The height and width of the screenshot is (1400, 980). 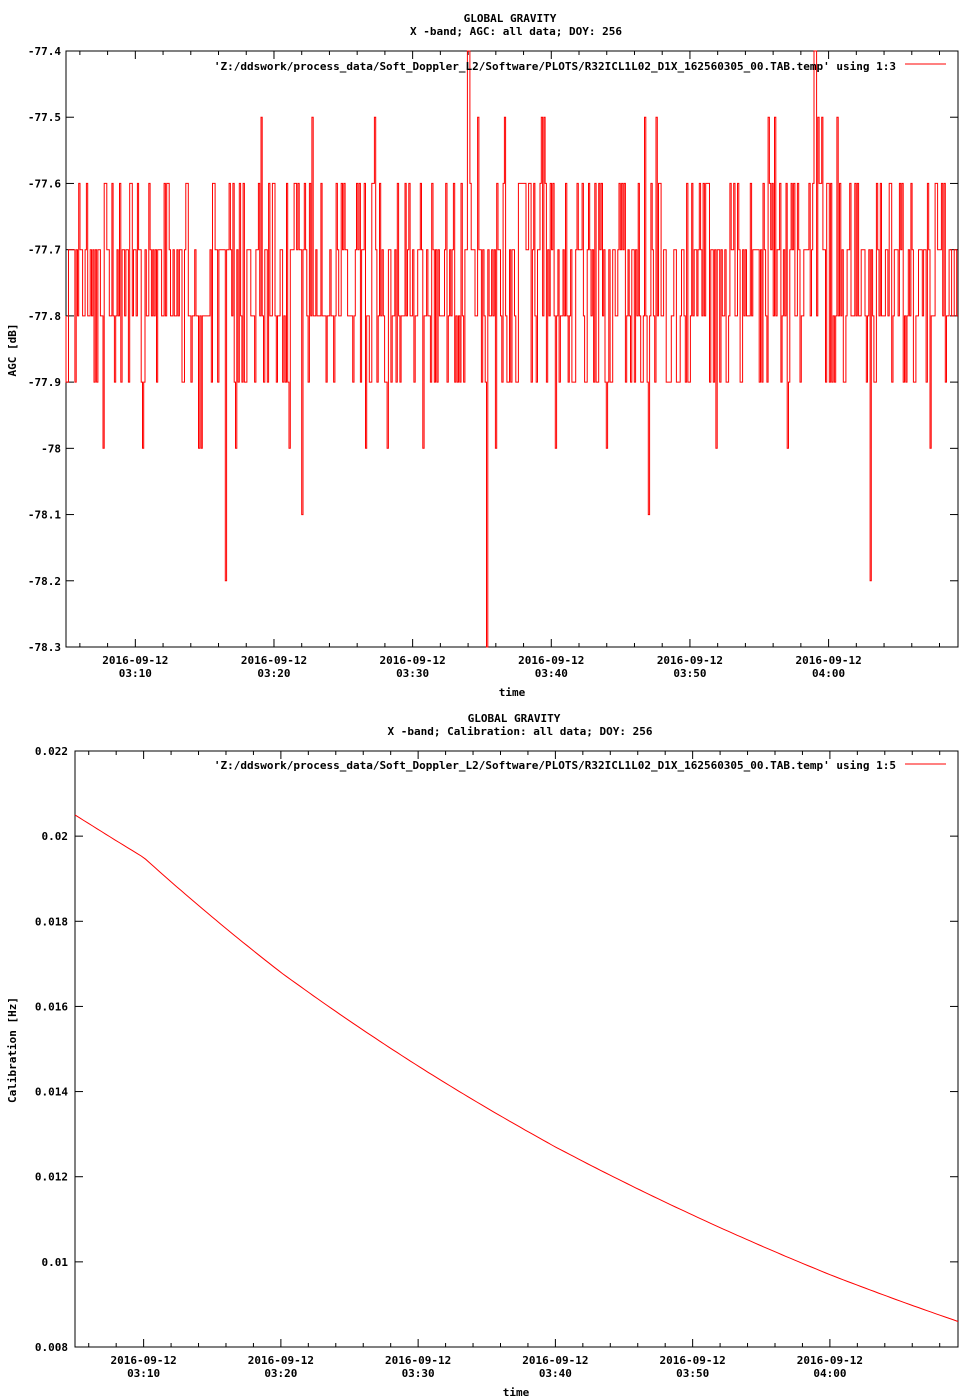 What do you see at coordinates (12, 1050) in the screenshot?
I see `chart-calibration-ylabel: Calibration [Hz]` at bounding box center [12, 1050].